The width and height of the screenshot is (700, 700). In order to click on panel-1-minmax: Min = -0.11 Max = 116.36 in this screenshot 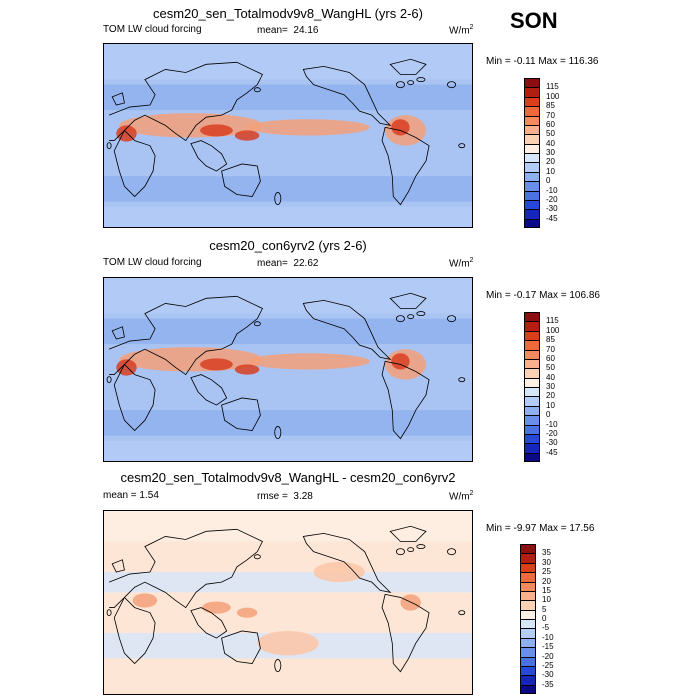, I will do `click(542, 61)`.